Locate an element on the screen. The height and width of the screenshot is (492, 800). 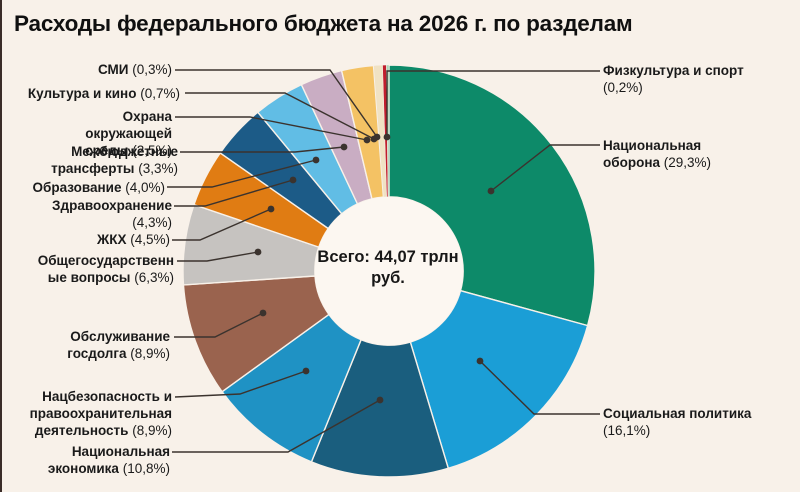
leader-dot-zdrav is located at coordinates (293, 180).